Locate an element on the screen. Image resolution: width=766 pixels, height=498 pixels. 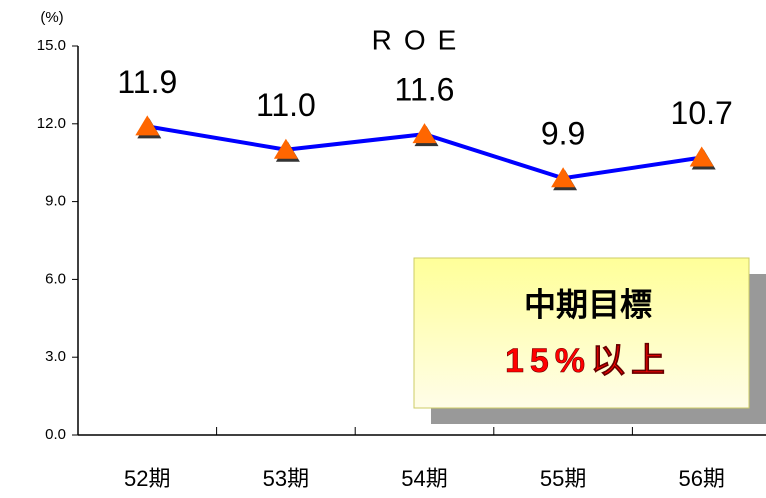
y-tick-label: 0.0 is located at coordinates (55, 434).